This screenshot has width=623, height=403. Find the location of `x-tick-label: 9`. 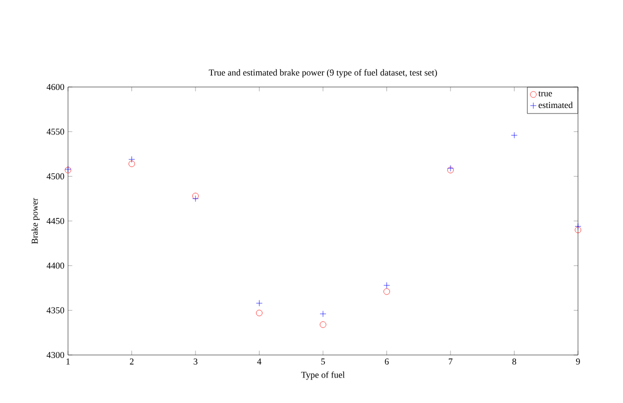

x-tick-label: 9 is located at coordinates (578, 361).